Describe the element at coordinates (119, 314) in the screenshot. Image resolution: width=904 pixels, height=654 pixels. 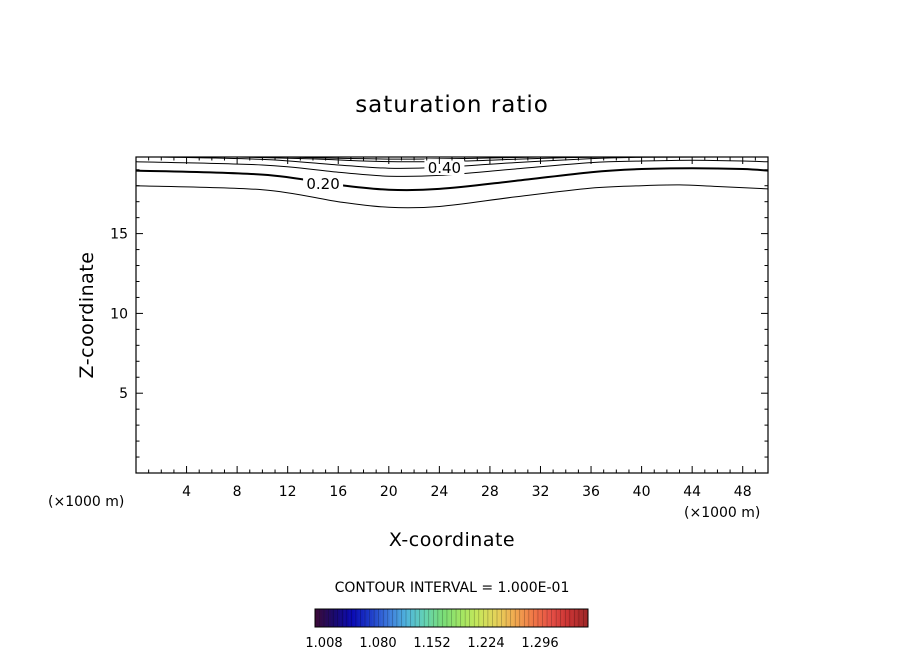
I see `y-tick-label: 10` at that location.